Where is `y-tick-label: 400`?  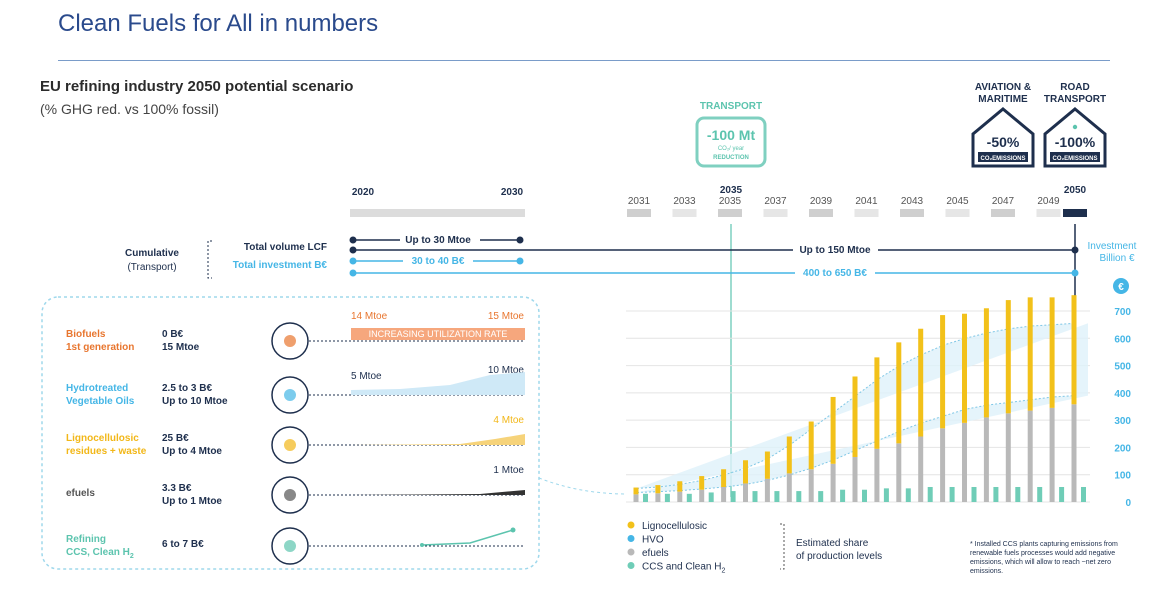
y-tick-label: 400 is located at coordinates (1122, 394).